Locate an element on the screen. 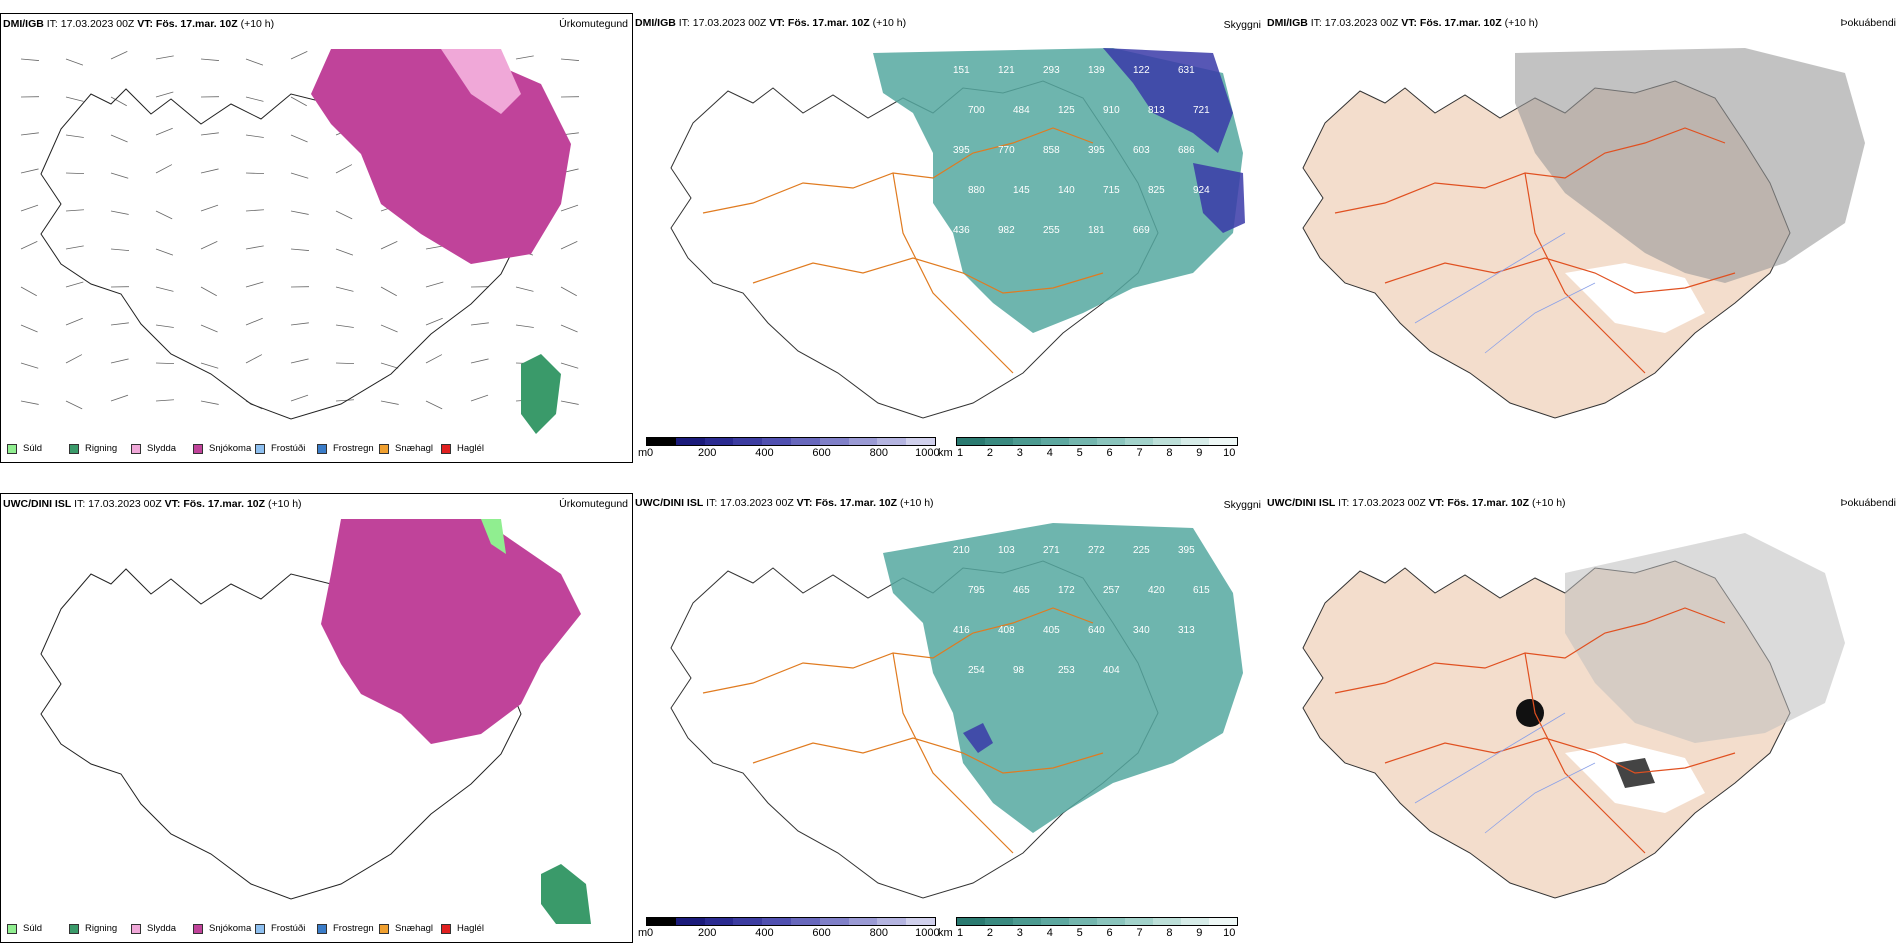 This screenshot has height=950, width=1900. visibility-colorbar-2: km 1 2 3 4 5 6 7 8 9 10 is located at coordinates (1088, 929).